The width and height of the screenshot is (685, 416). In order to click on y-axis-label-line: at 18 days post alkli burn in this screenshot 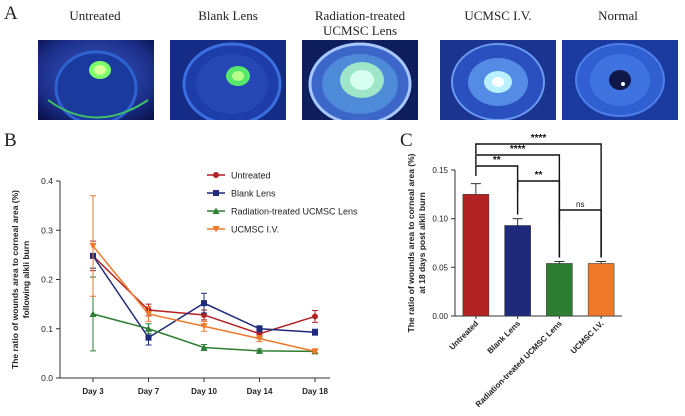, I will do `click(422, 243)`.